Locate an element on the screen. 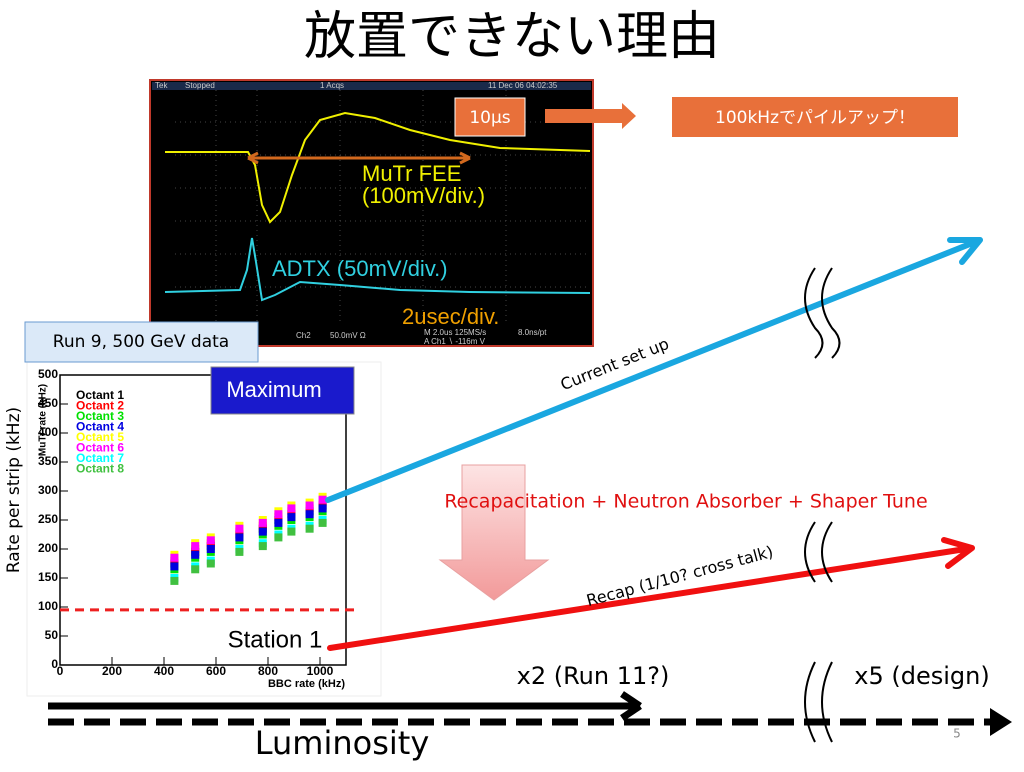 This screenshot has width=1024, height=772. run11-arrow is located at coordinates (345, 706).